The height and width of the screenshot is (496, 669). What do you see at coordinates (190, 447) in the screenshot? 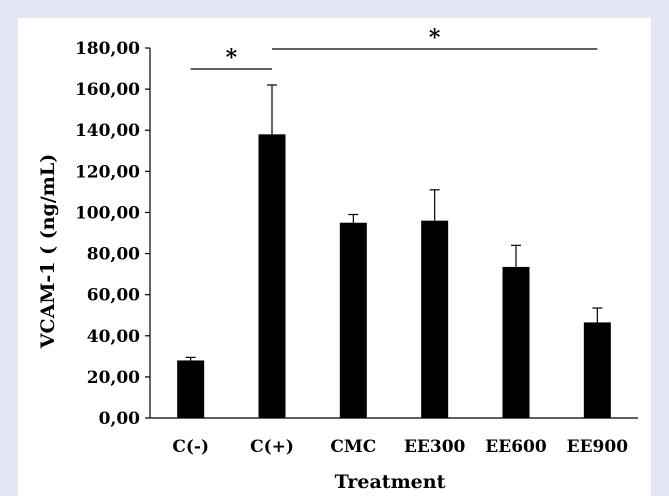
I see `x-tick-label: C(-)` at bounding box center [190, 447].